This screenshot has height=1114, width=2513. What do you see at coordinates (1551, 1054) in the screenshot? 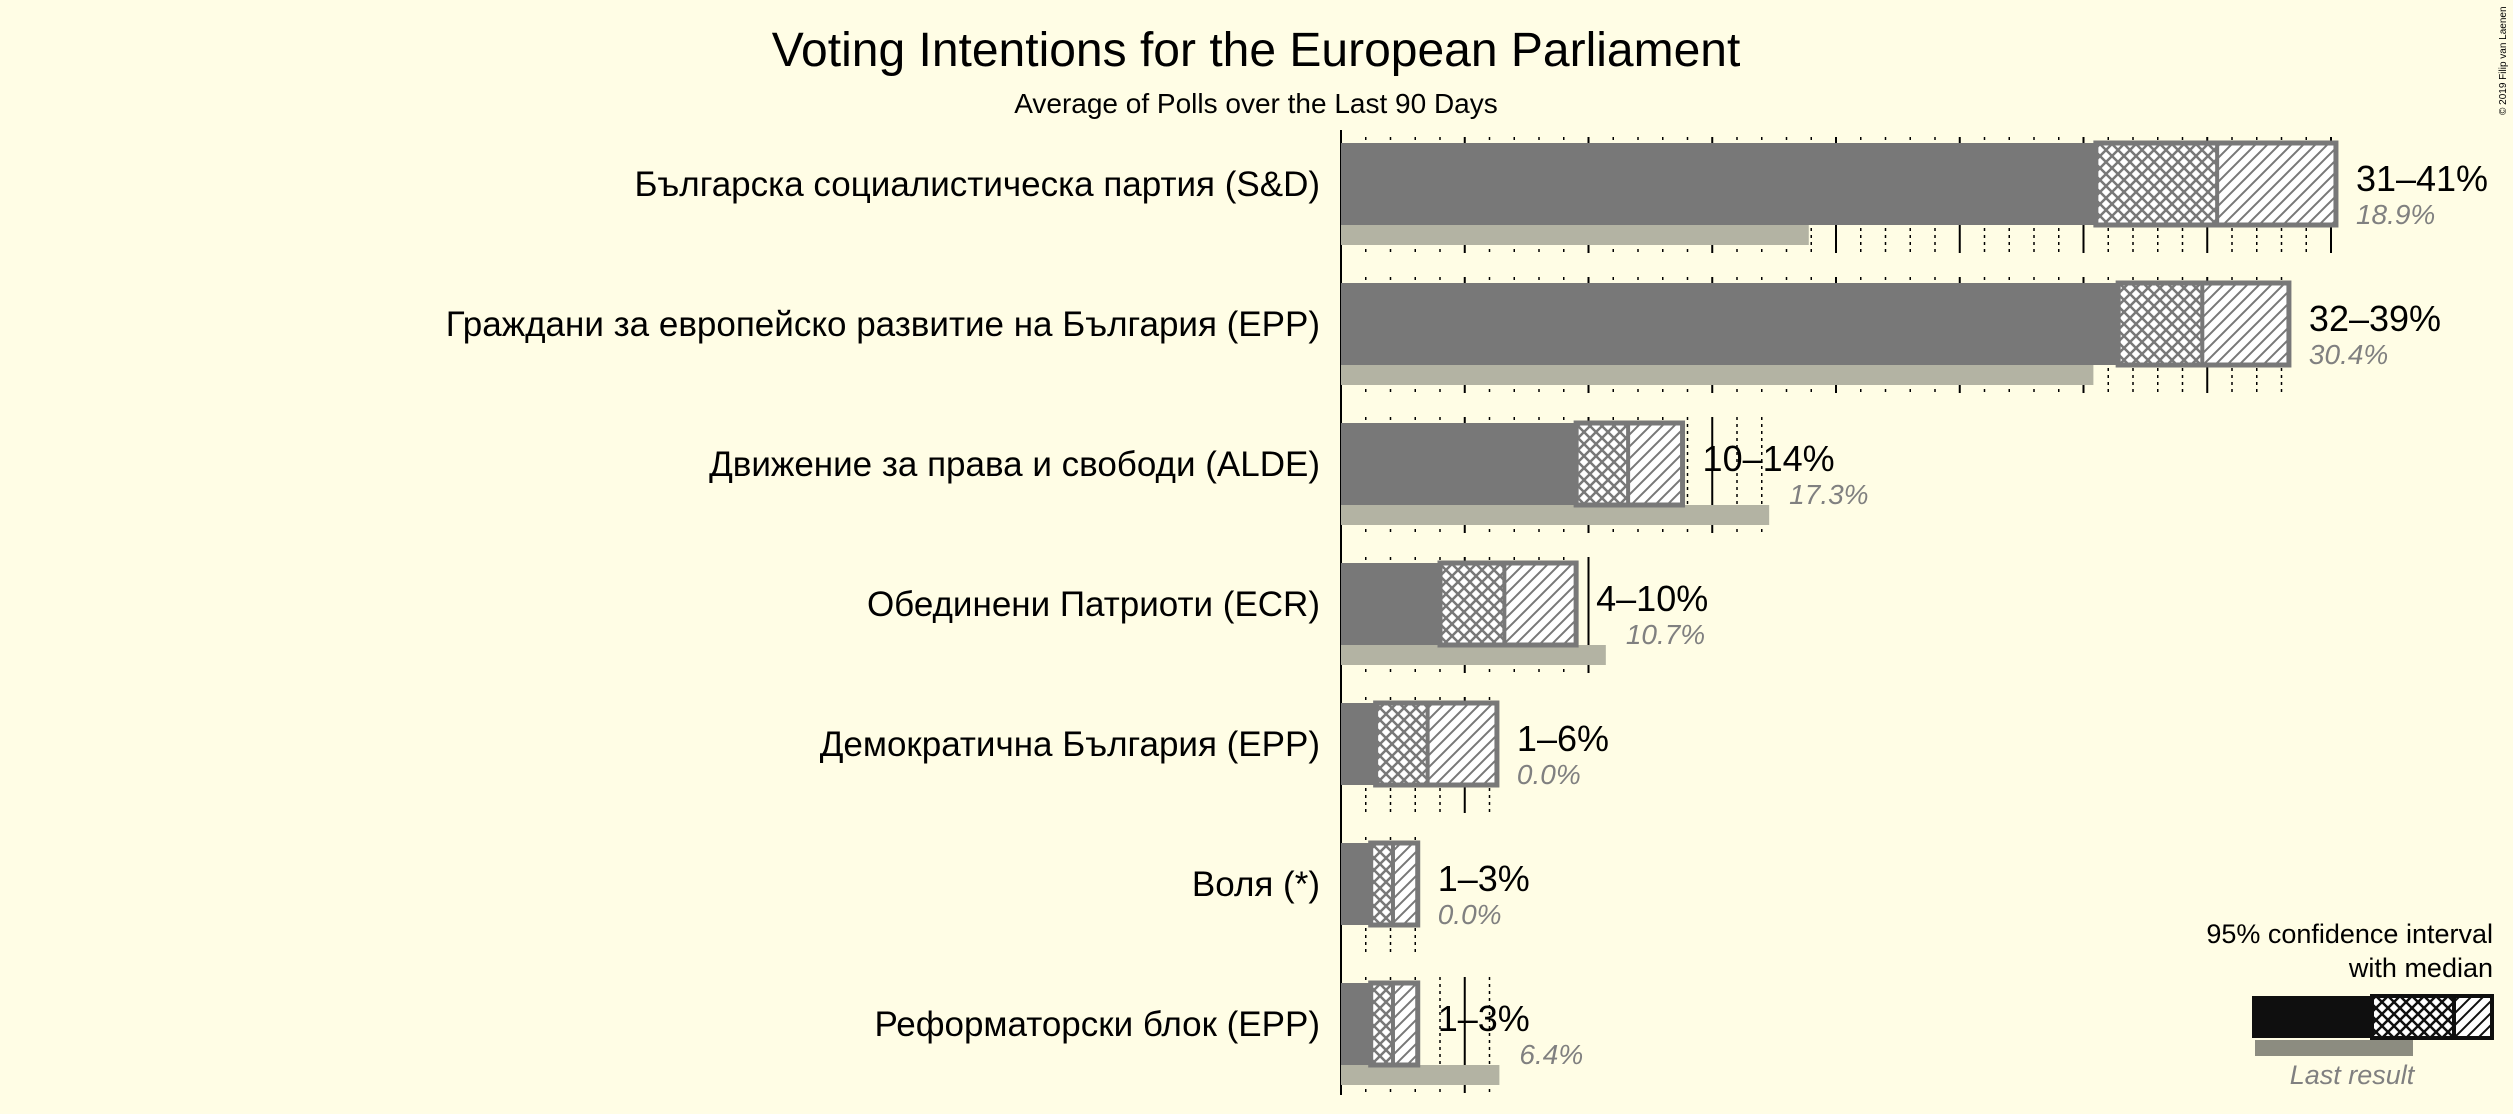
I see `last-result-label: 6.4%` at bounding box center [1551, 1054].